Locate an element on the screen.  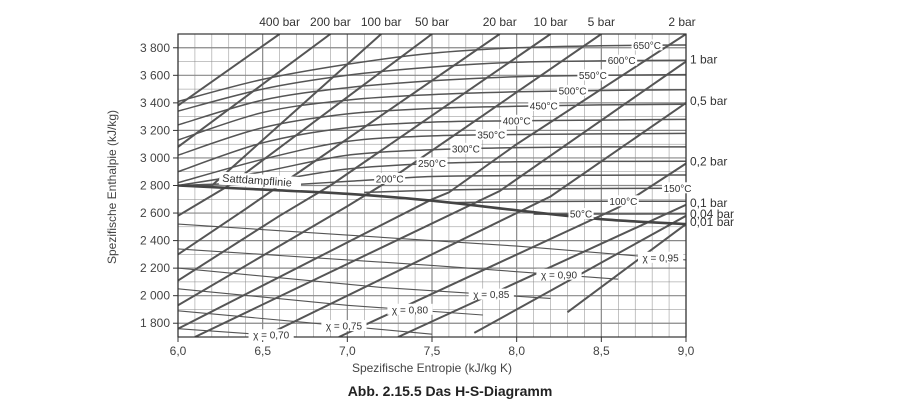
isotherm-label: 450°C is located at coordinates (544, 106).